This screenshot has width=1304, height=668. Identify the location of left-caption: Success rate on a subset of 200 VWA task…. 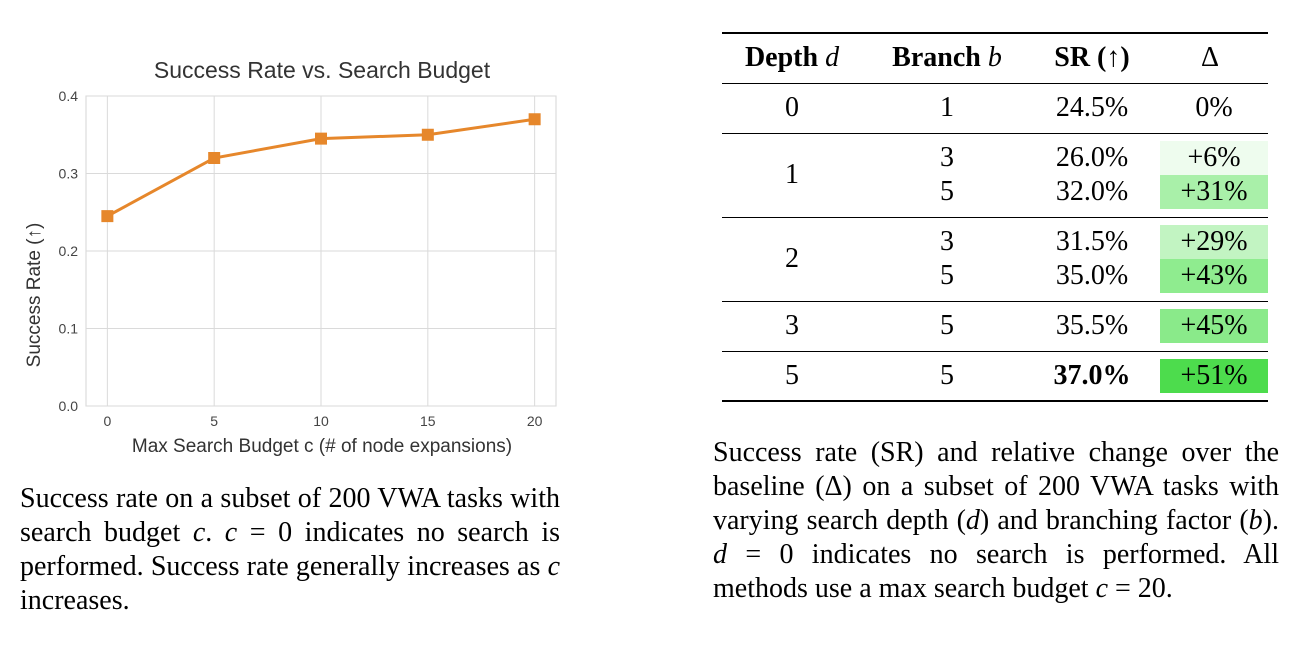
(290, 550).